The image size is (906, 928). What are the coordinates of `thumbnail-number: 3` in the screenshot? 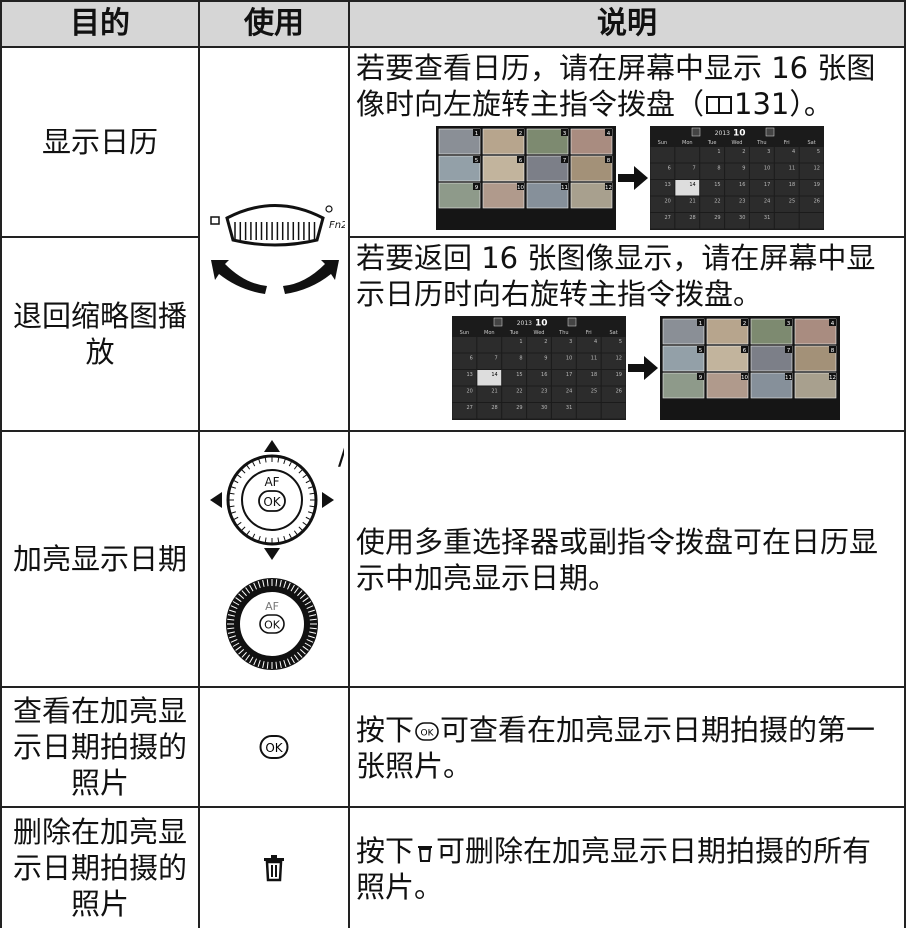 It's located at (565, 134).